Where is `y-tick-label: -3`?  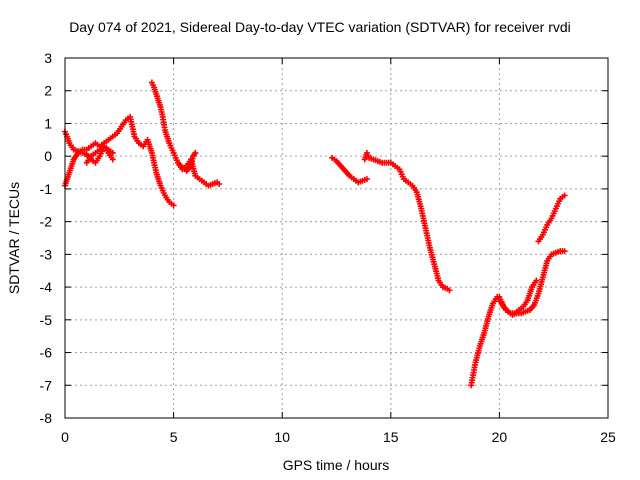
y-tick-label: -3 is located at coordinates (46, 254).